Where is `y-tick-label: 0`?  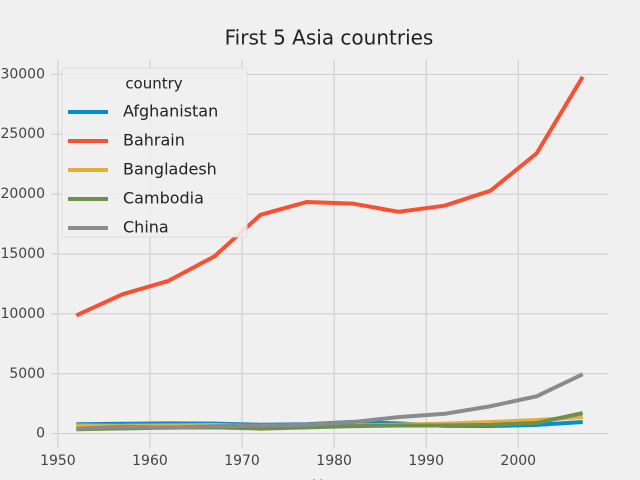
y-tick-label: 0 is located at coordinates (40, 434).